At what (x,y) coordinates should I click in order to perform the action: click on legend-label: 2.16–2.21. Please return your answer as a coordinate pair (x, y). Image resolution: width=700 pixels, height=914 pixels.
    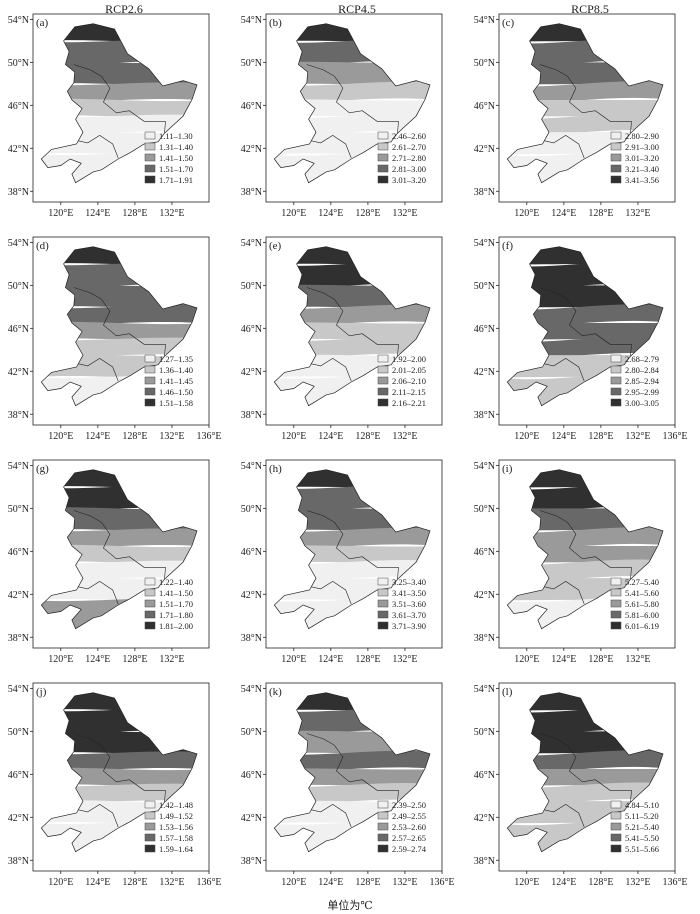
    Looking at the image, I should click on (409, 403).